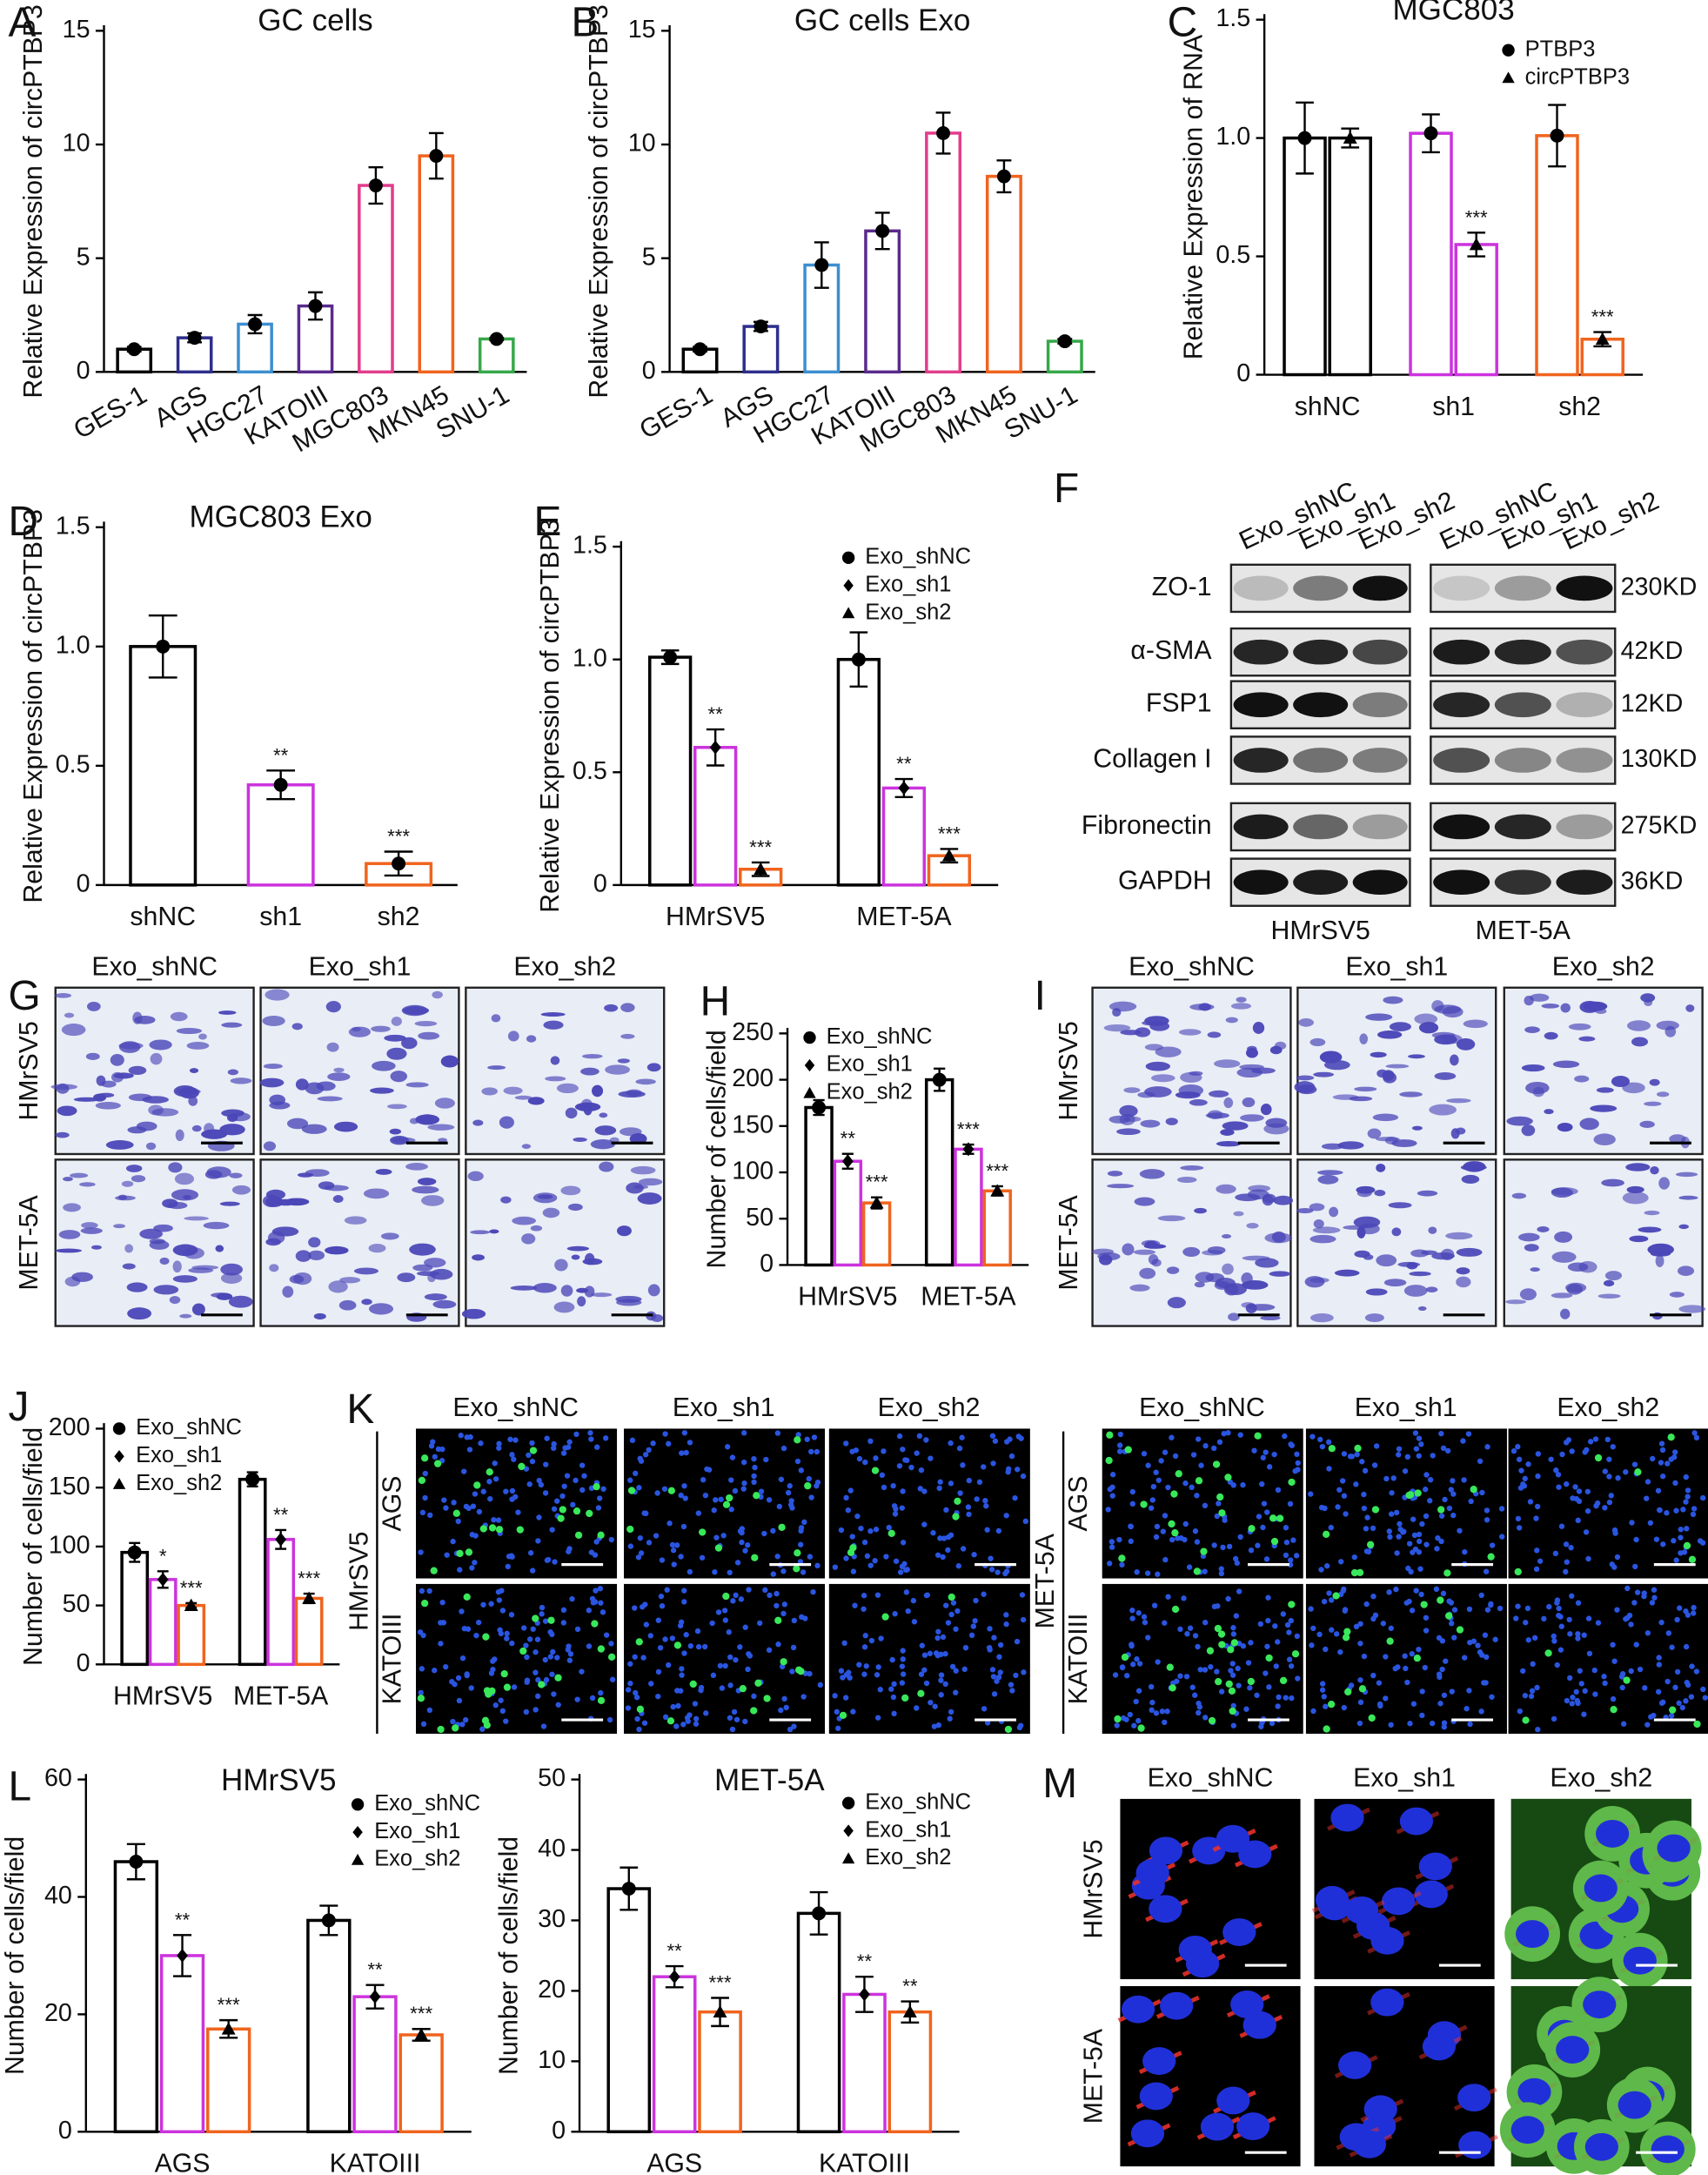 The height and width of the screenshot is (2175, 1708). What do you see at coordinates (21, 1786) in the screenshot?
I see `panel-letter: L` at bounding box center [21, 1786].